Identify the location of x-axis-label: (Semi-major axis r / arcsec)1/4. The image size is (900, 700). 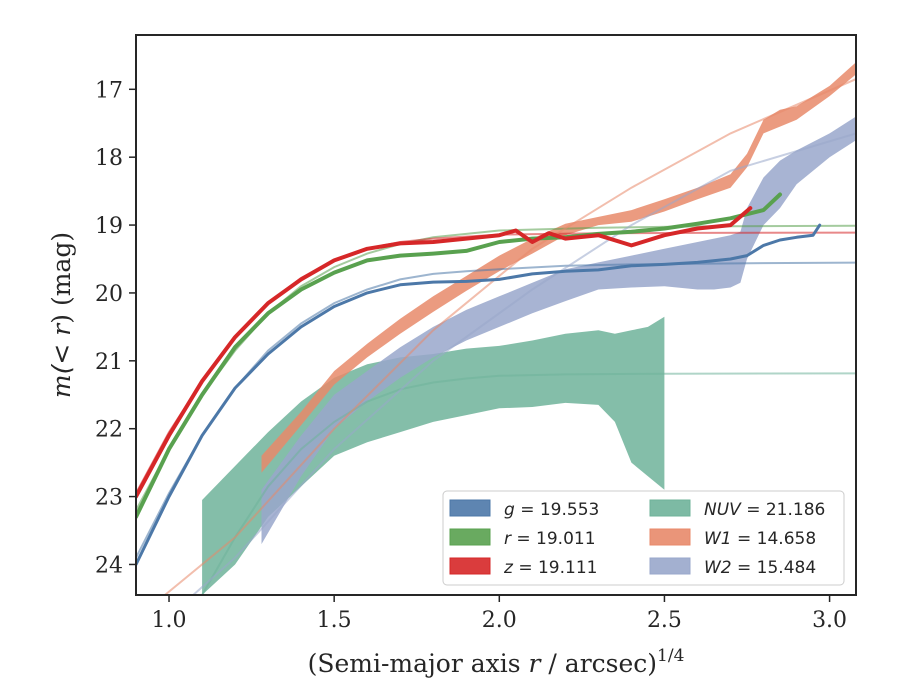
(496, 662).